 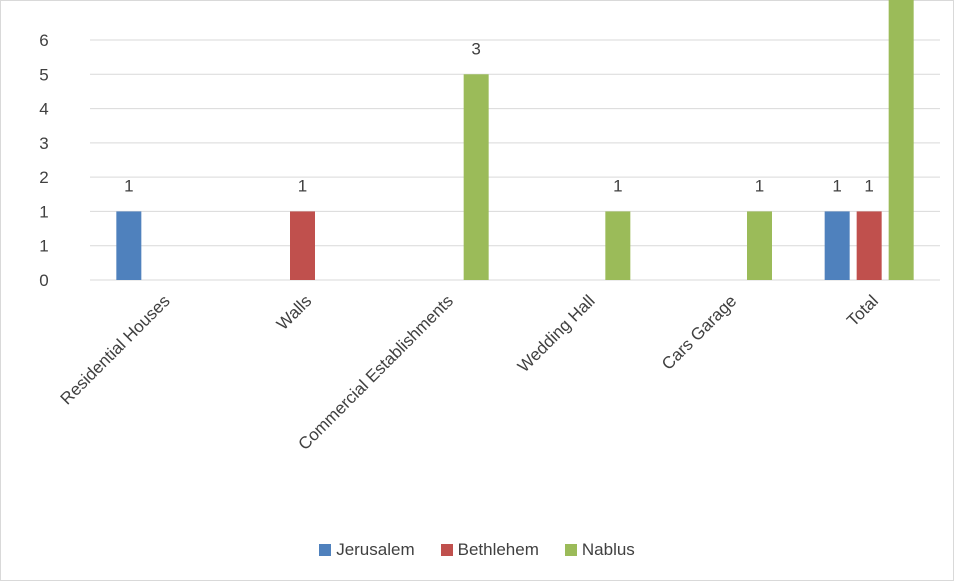 I want to click on data-label-nablus-commercial-establishments: 3, so click(x=475, y=48).